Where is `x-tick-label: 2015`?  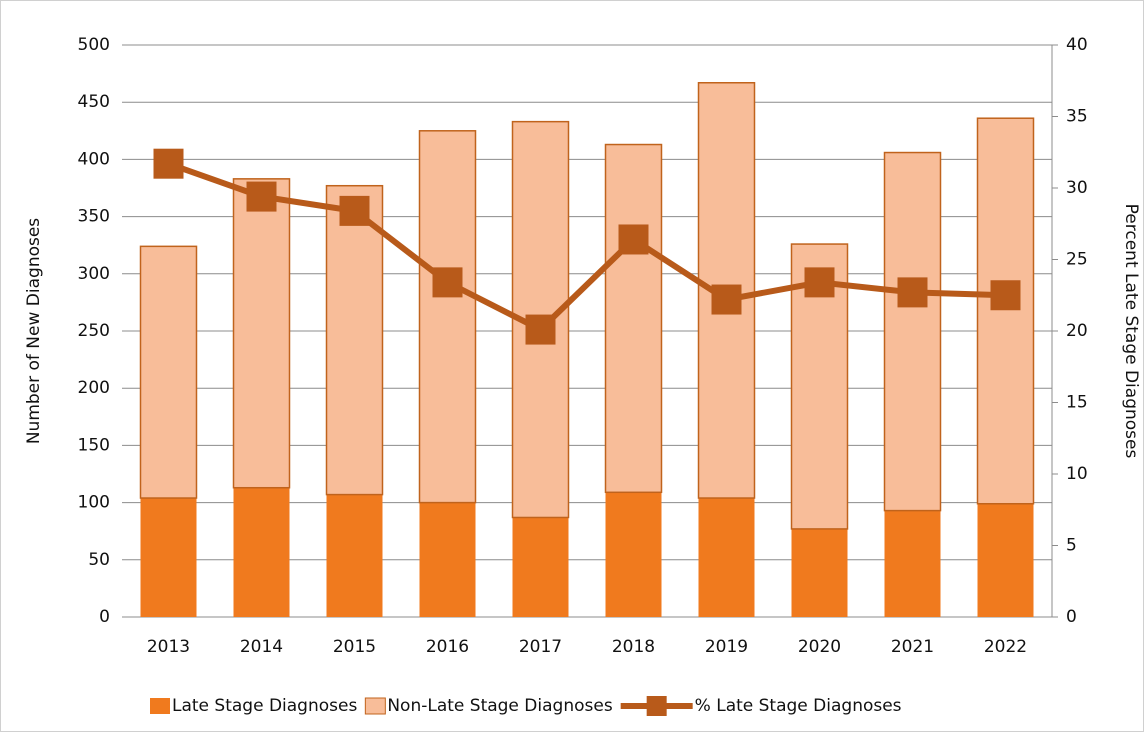 x-tick-label: 2015 is located at coordinates (354, 647).